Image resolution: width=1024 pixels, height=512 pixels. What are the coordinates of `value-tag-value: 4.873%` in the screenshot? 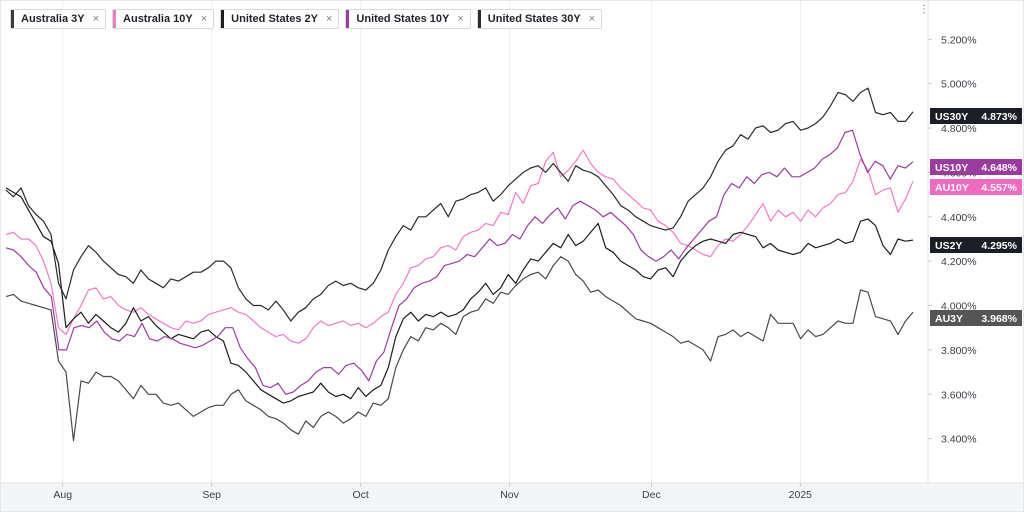 It's located at (999, 117).